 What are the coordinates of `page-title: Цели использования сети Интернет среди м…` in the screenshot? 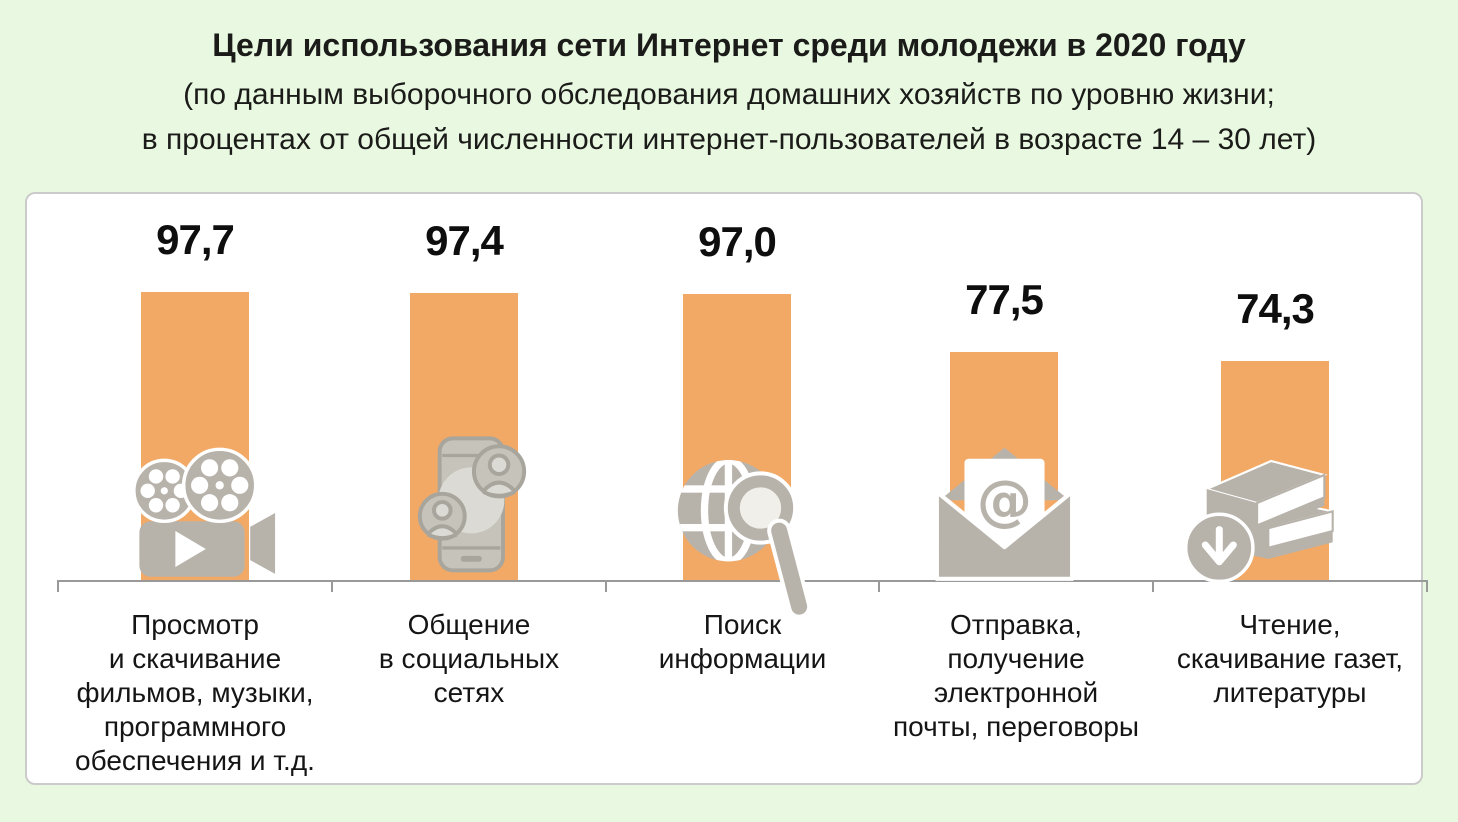 It's located at (729, 45).